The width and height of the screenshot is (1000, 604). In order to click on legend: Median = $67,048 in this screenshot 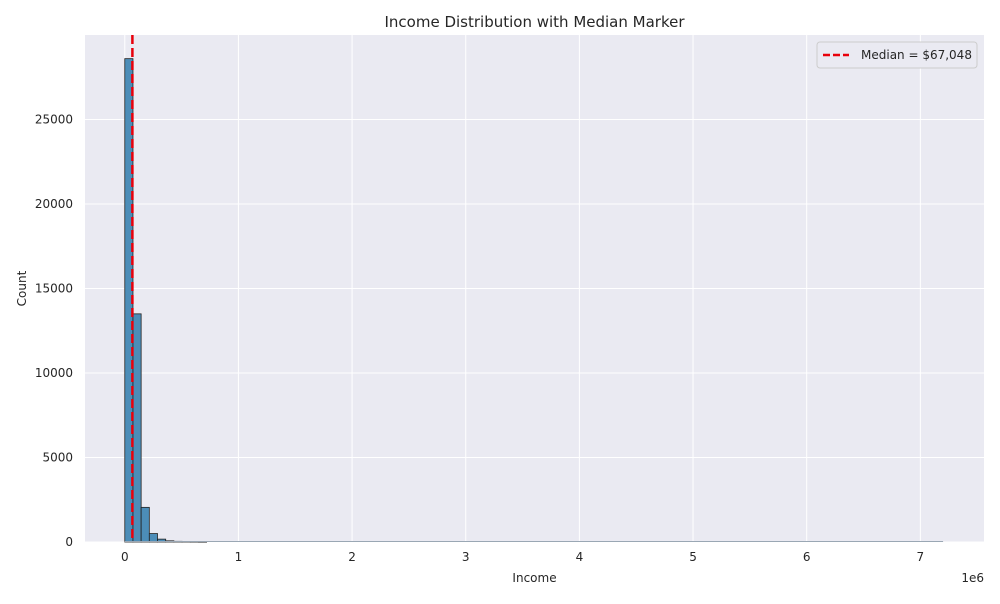, I will do `click(897, 55)`.